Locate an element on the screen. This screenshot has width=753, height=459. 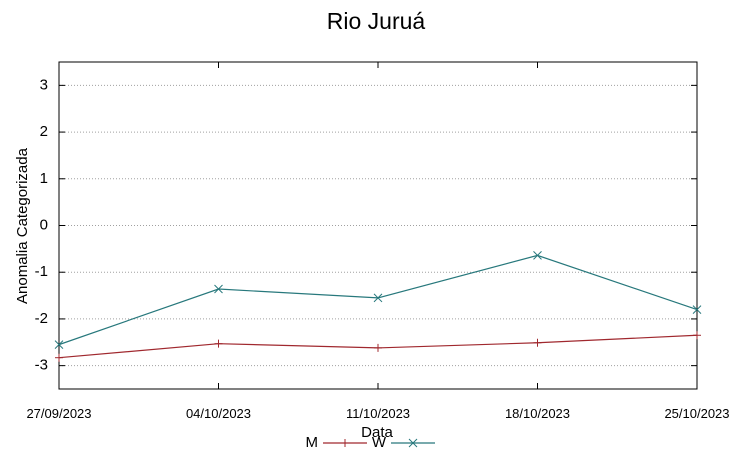
y-tick-label: 1 is located at coordinates (44, 178).